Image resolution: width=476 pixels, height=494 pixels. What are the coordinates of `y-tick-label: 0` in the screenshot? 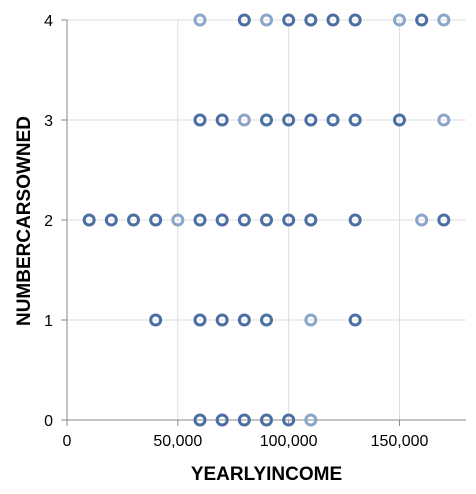 It's located at (48, 421).